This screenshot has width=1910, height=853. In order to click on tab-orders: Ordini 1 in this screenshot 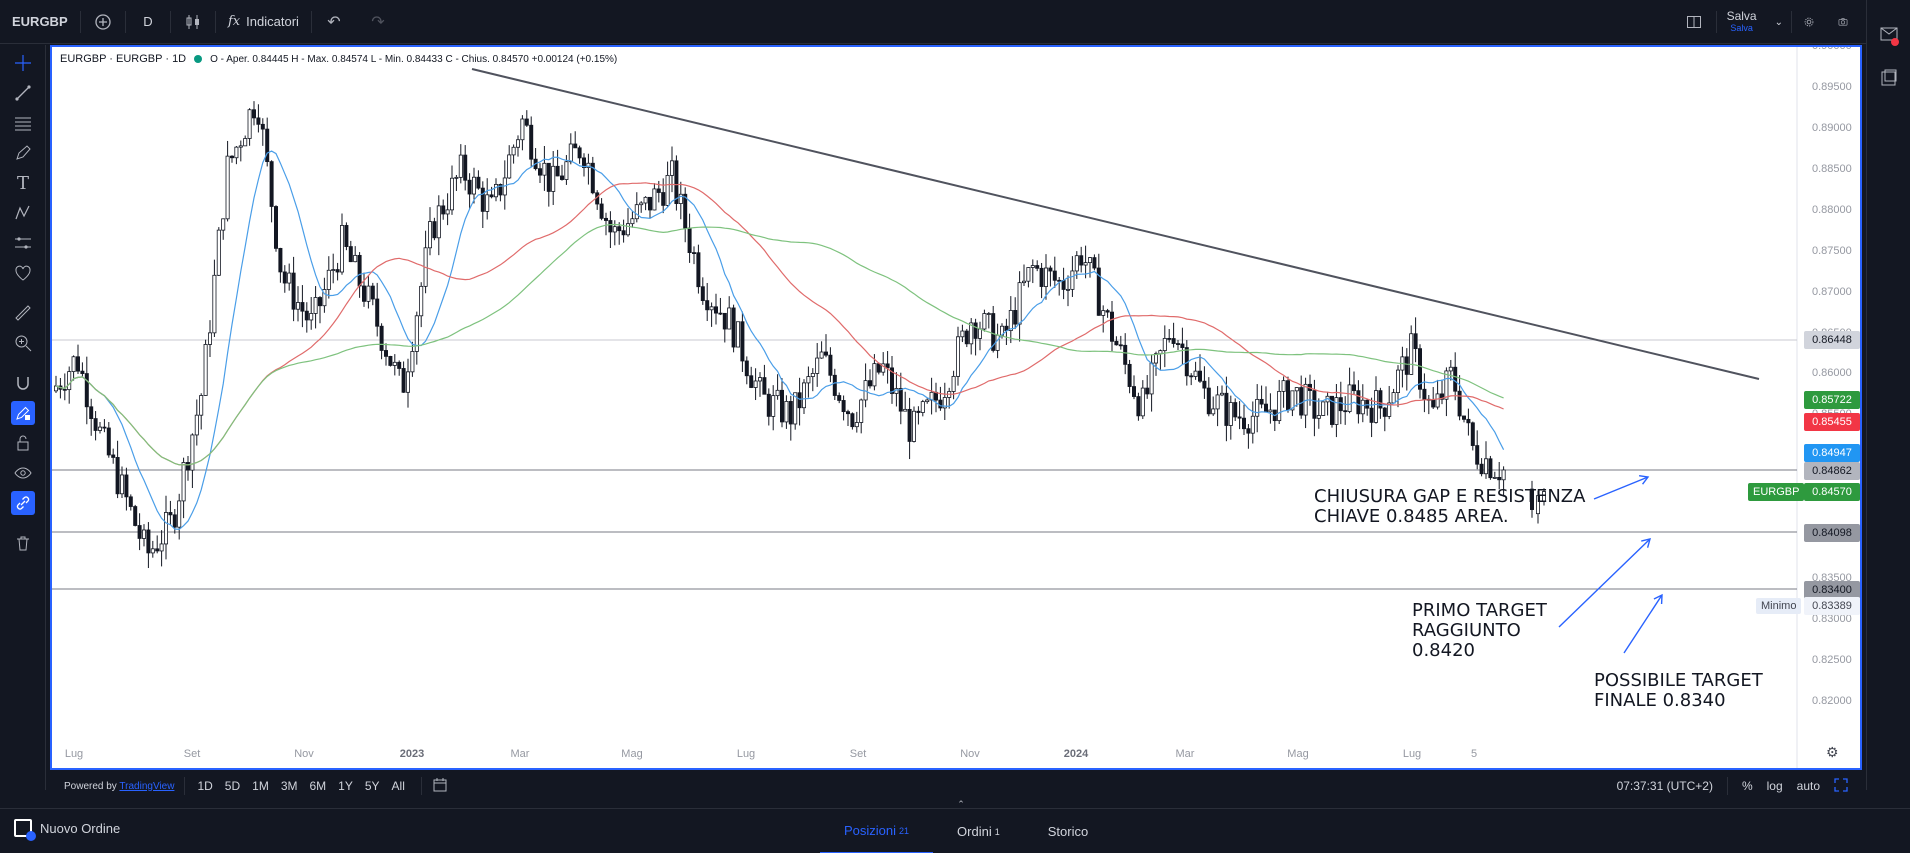, I will do `click(978, 831)`.